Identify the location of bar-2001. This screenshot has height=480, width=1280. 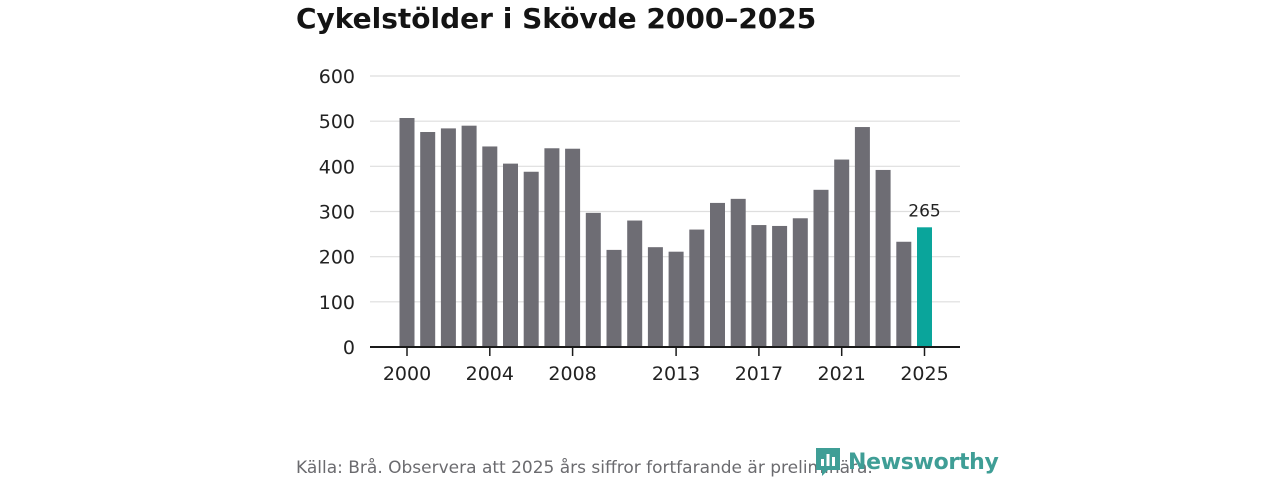
(428, 239).